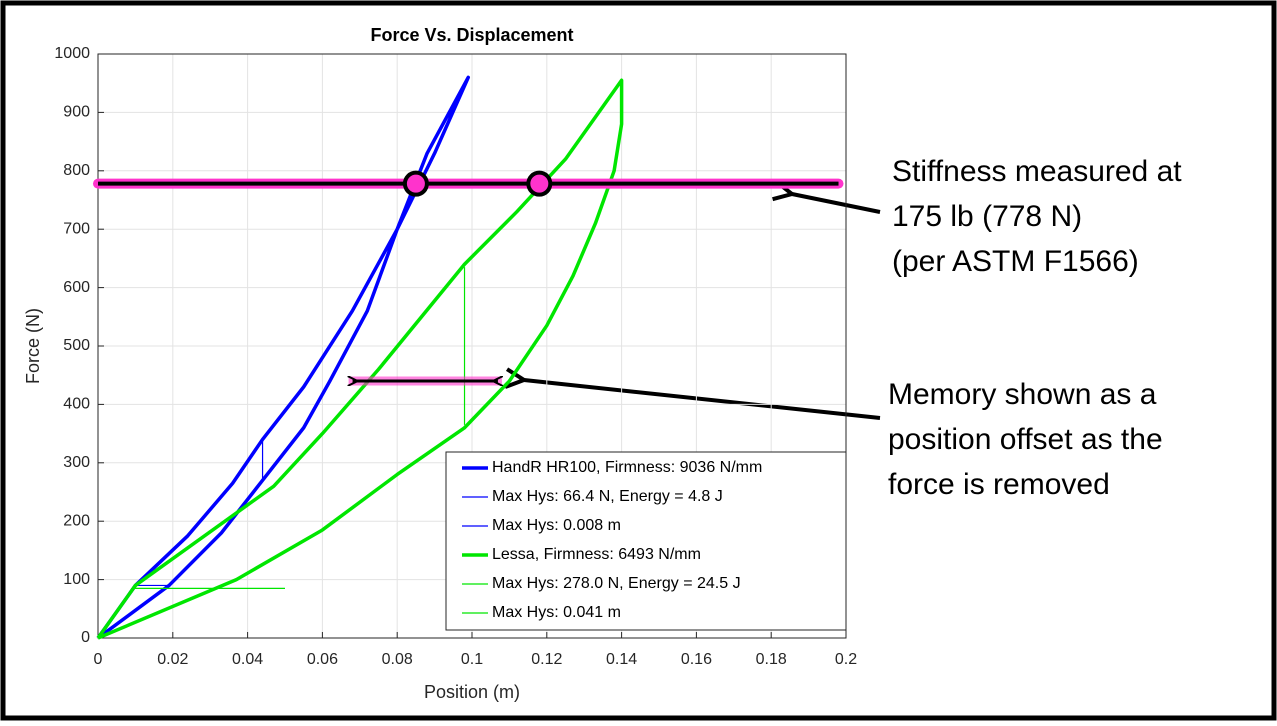 This screenshot has width=1277, height=726. Describe the element at coordinates (556, 525) in the screenshot. I see `legend-label: Max Hys: 0.008 m` at that location.